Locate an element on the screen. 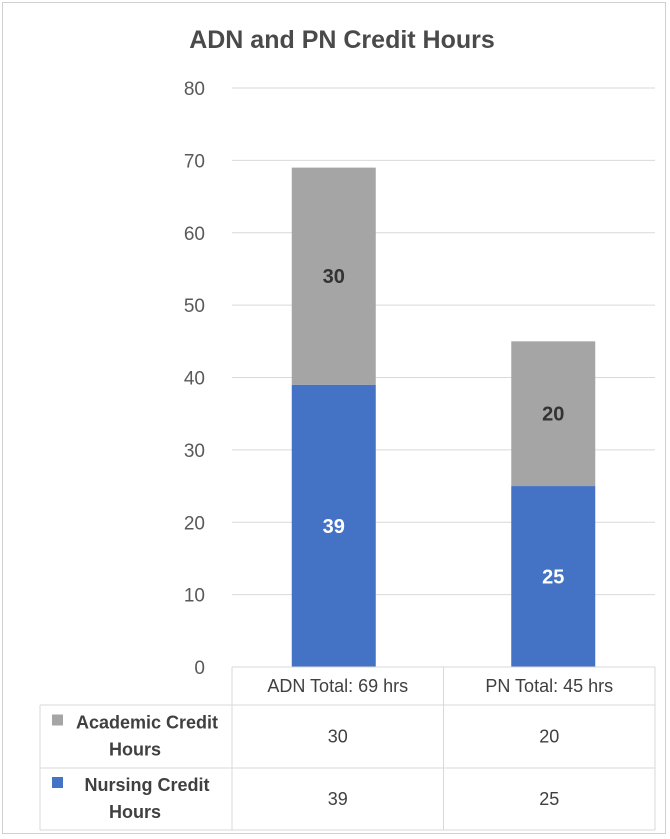 This screenshot has height=839, width=670. y-tick-label: 60 is located at coordinates (194, 234).